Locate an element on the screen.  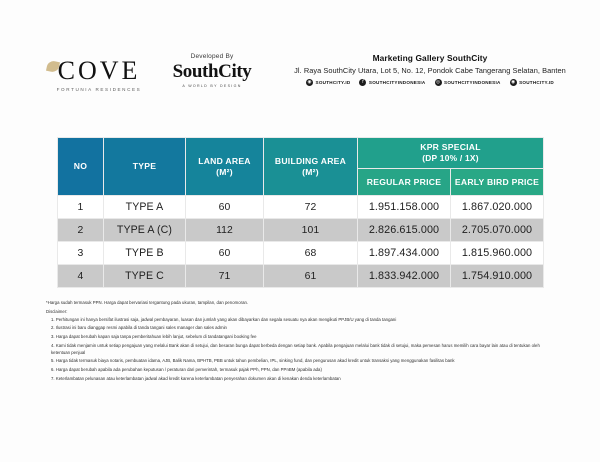
land-area-label: LAND AREA is located at coordinates (224, 160).